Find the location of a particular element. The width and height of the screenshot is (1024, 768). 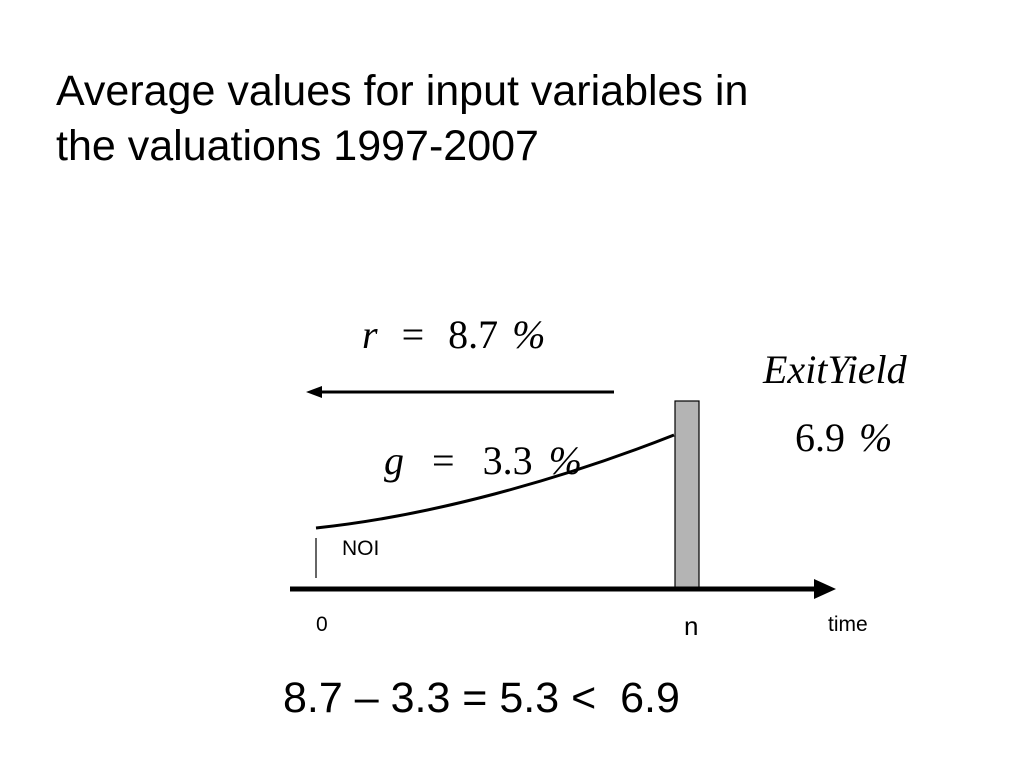

exit-yield-value-group: 6.9 % is located at coordinates (843, 437).